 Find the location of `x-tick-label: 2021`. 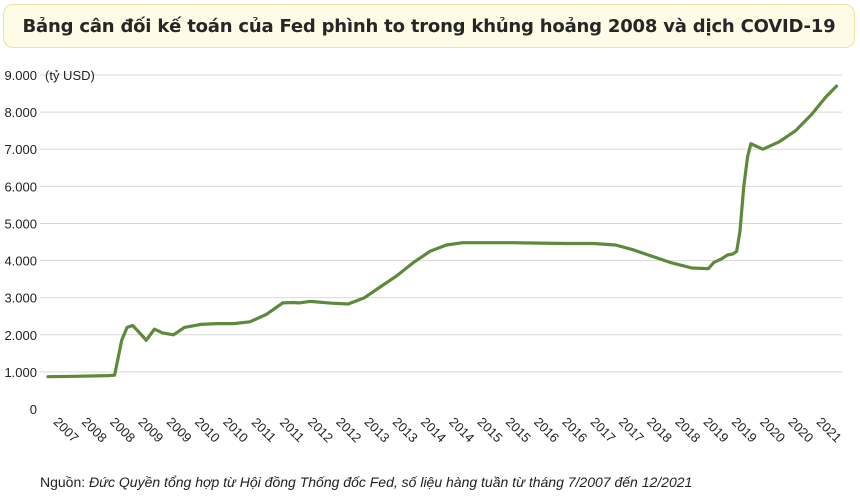

x-tick-label: 2021 is located at coordinates (829, 429).